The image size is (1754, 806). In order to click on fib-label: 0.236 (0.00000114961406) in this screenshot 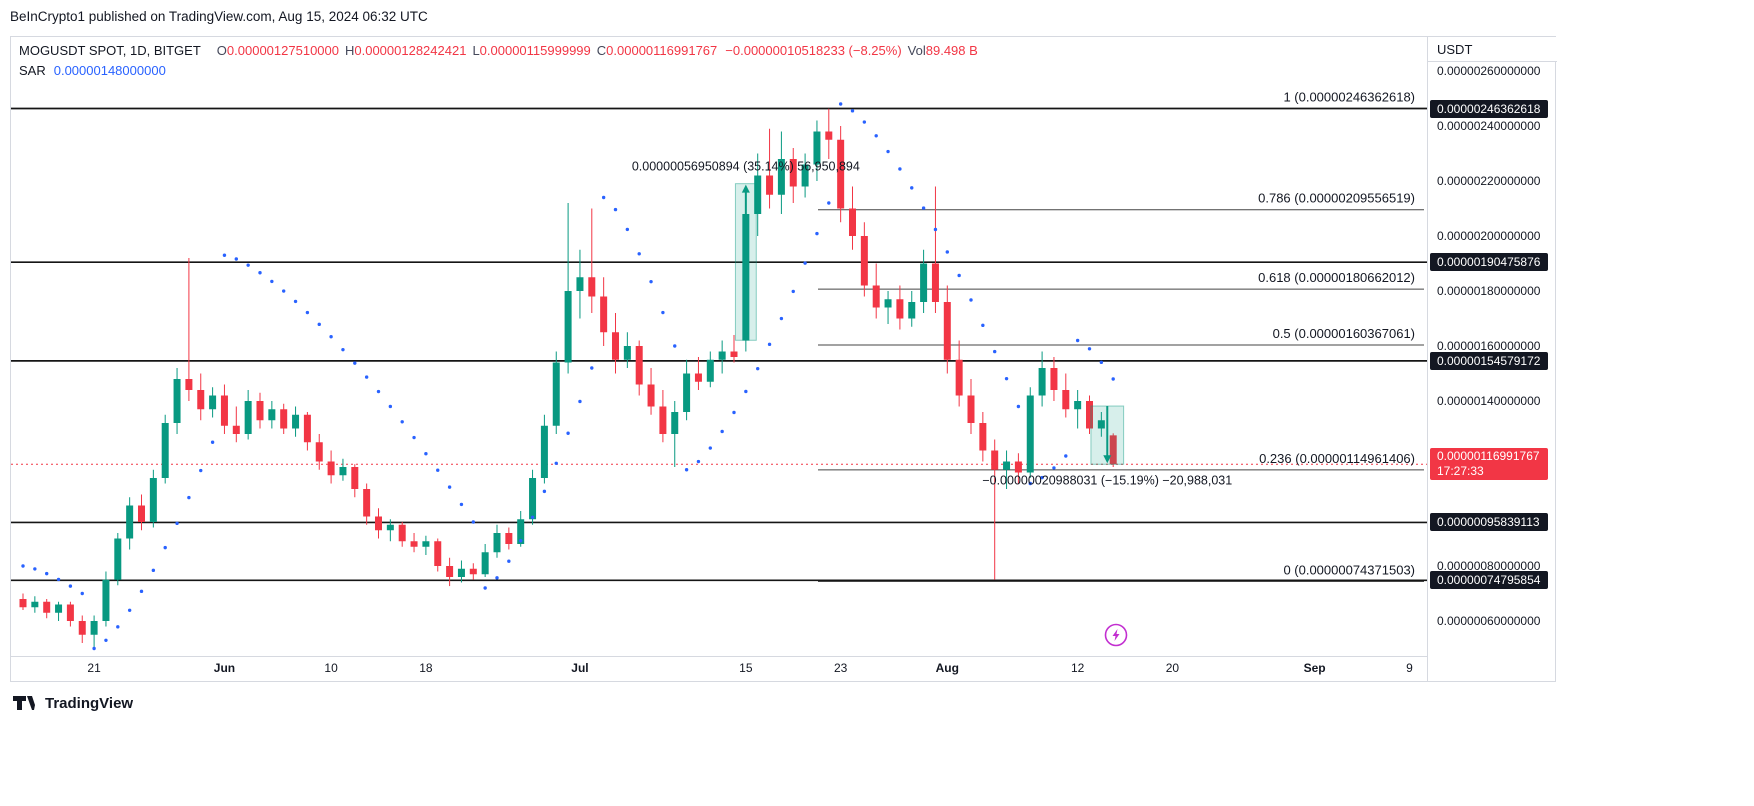, I will do `click(1337, 458)`.